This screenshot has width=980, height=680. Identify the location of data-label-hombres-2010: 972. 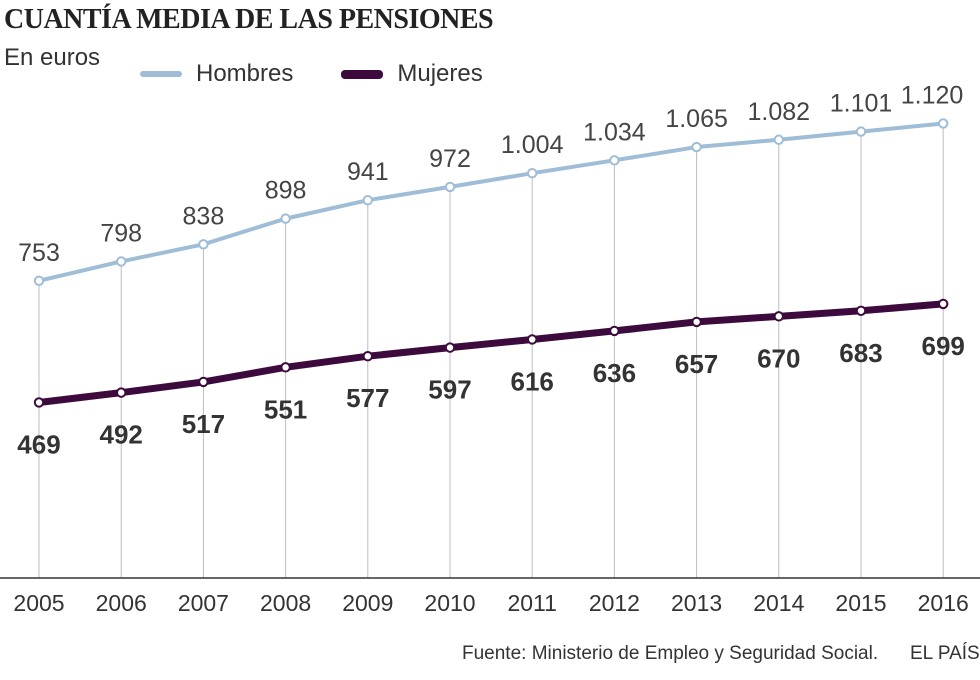
(450, 159).